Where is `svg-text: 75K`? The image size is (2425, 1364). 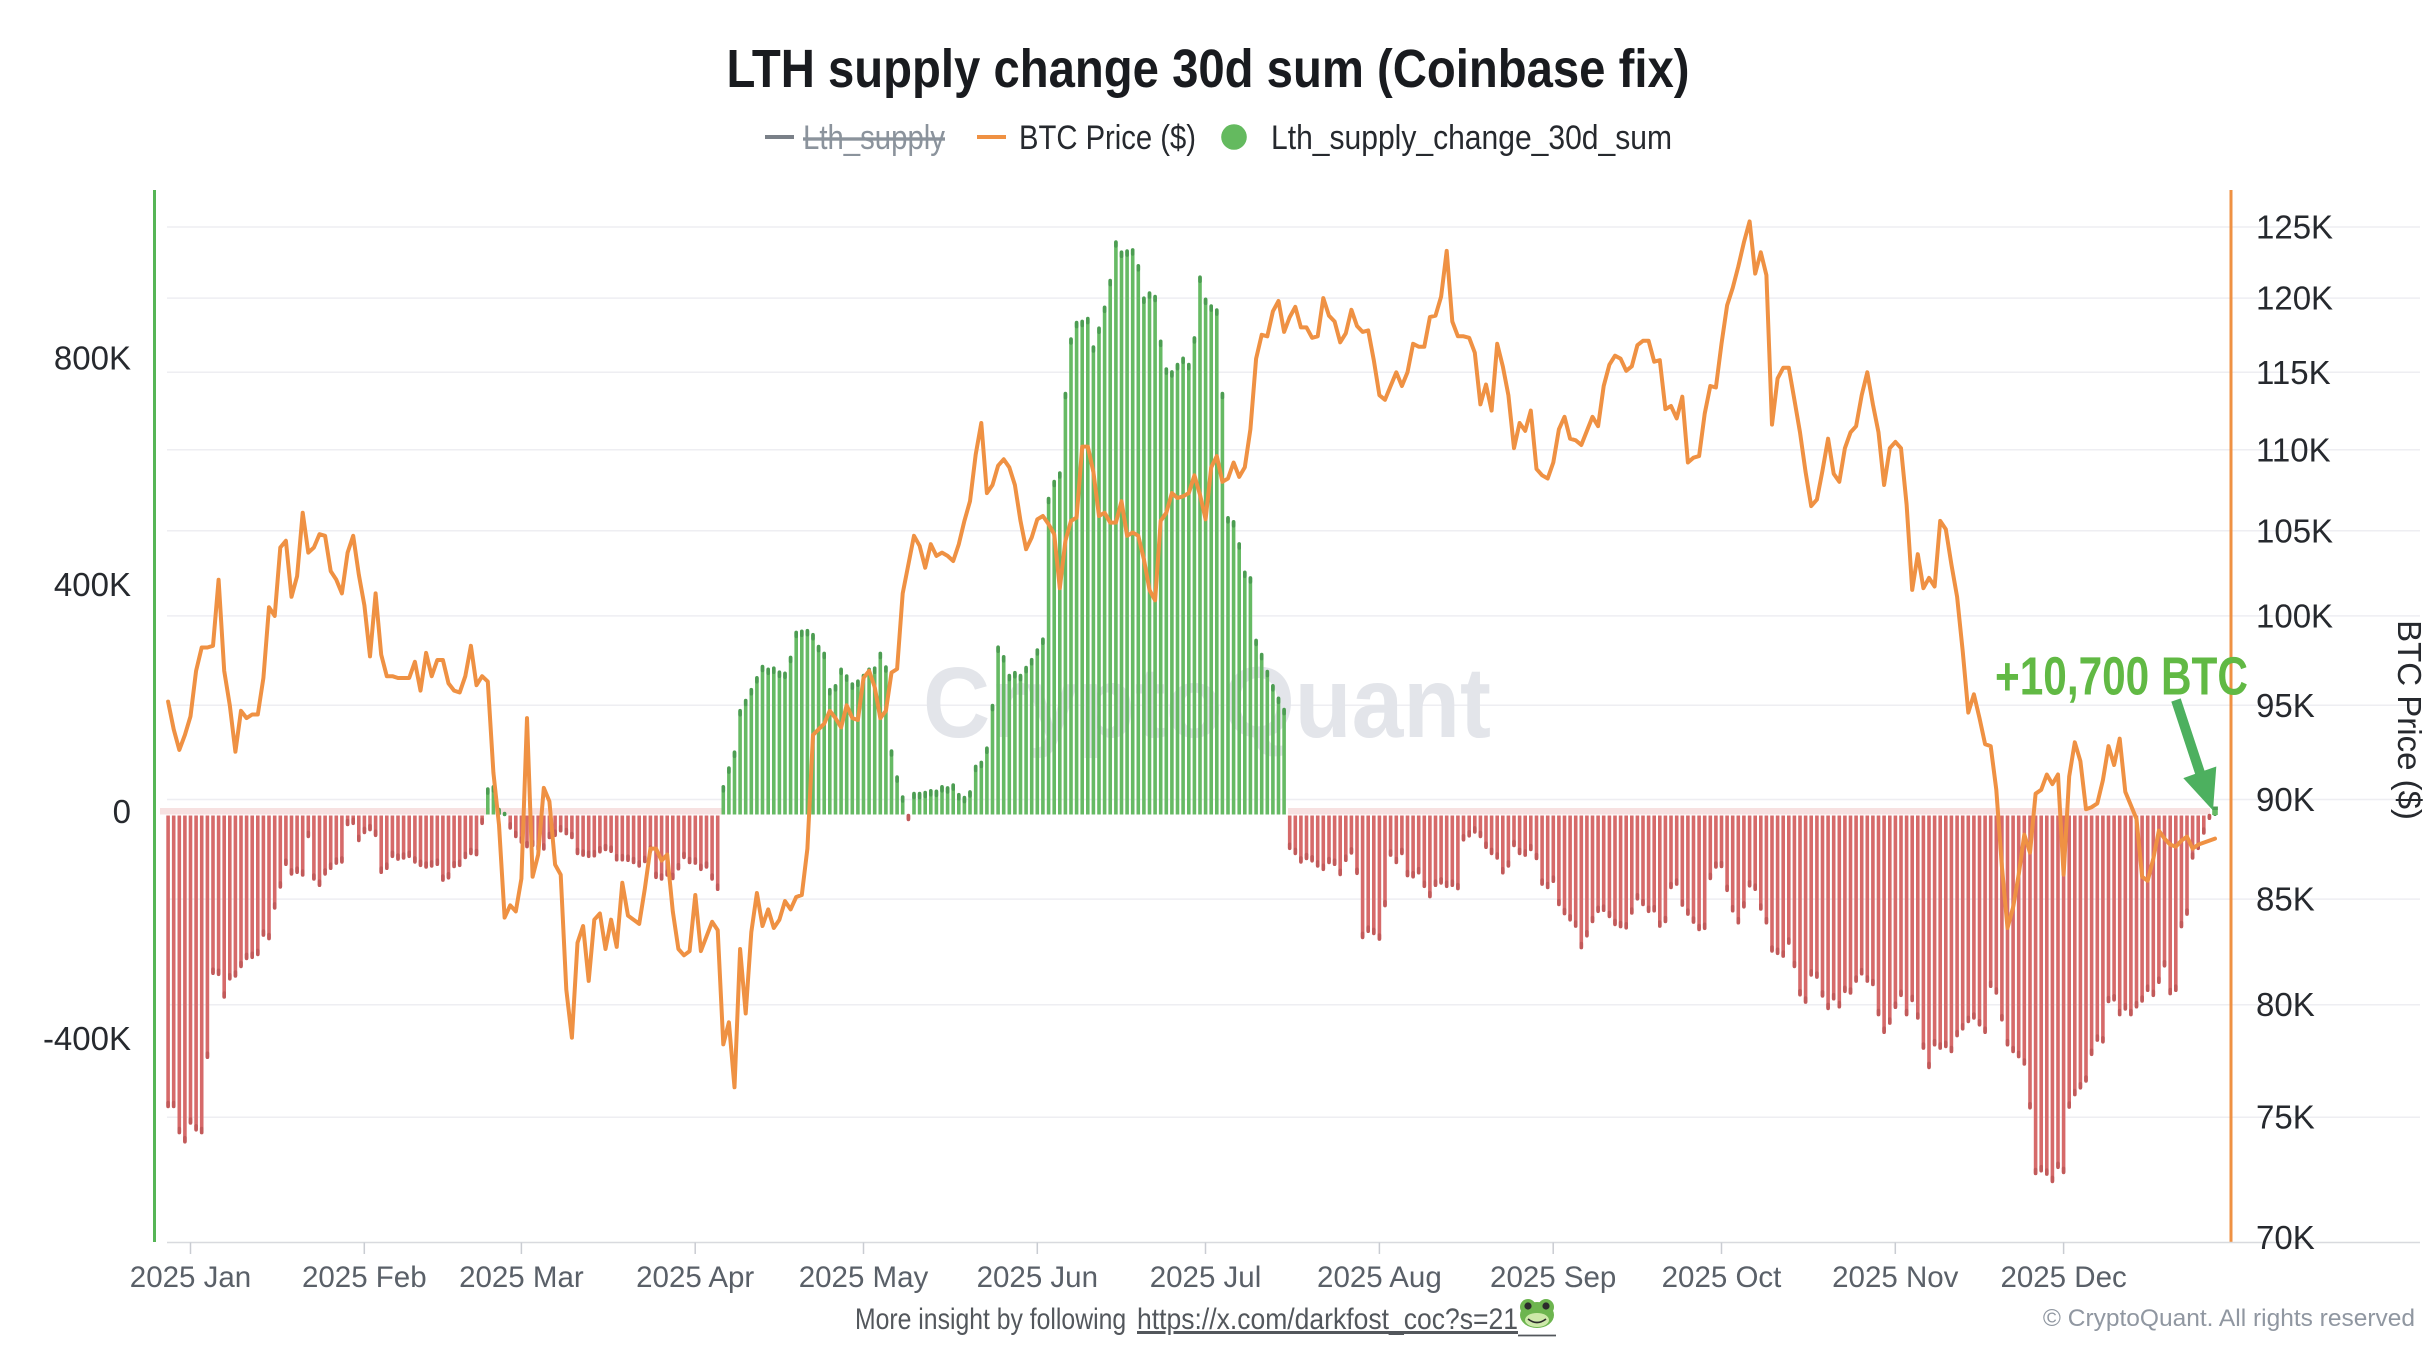 svg-text: 75K is located at coordinates (2285, 1117).